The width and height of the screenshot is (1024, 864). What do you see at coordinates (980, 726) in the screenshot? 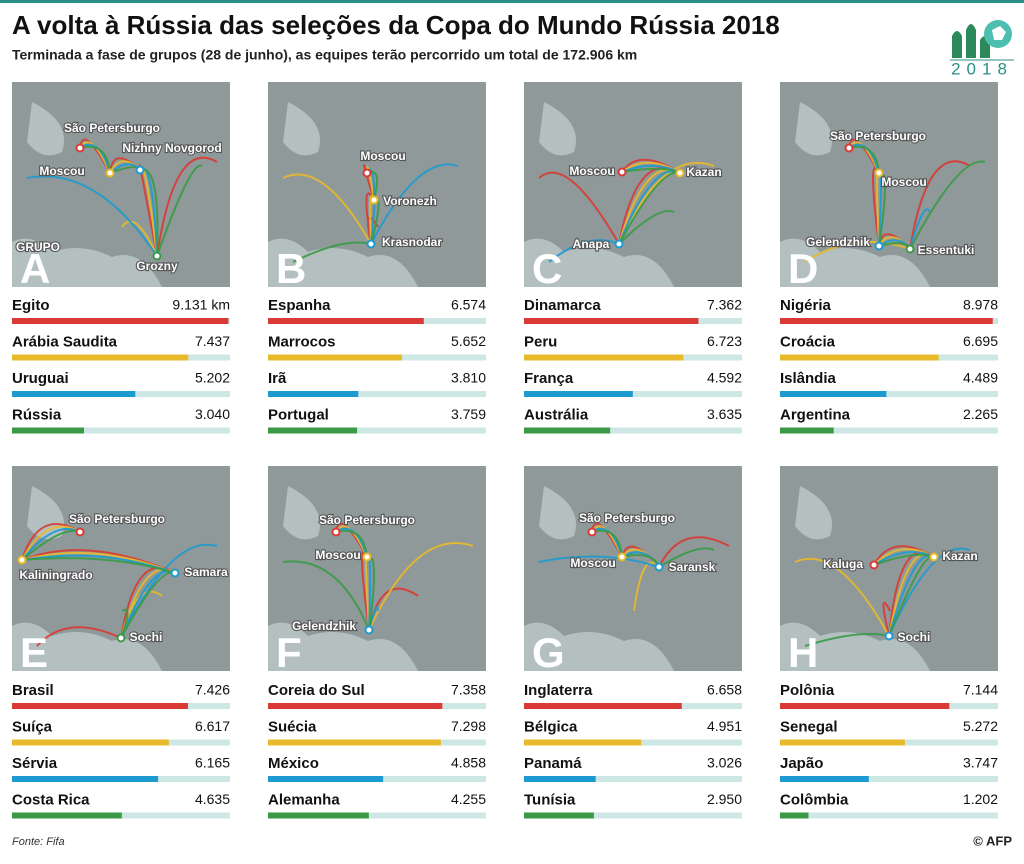
I see `value-label: 5.272` at bounding box center [980, 726].